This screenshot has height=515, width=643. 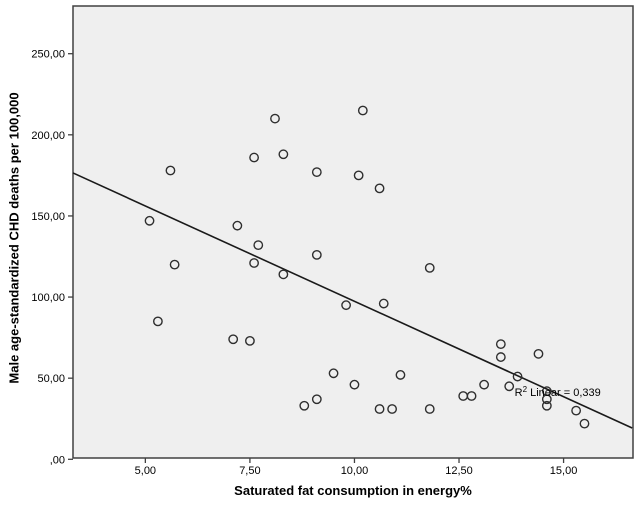 I want to click on x-tick-label: 15,00, so click(x=564, y=471).